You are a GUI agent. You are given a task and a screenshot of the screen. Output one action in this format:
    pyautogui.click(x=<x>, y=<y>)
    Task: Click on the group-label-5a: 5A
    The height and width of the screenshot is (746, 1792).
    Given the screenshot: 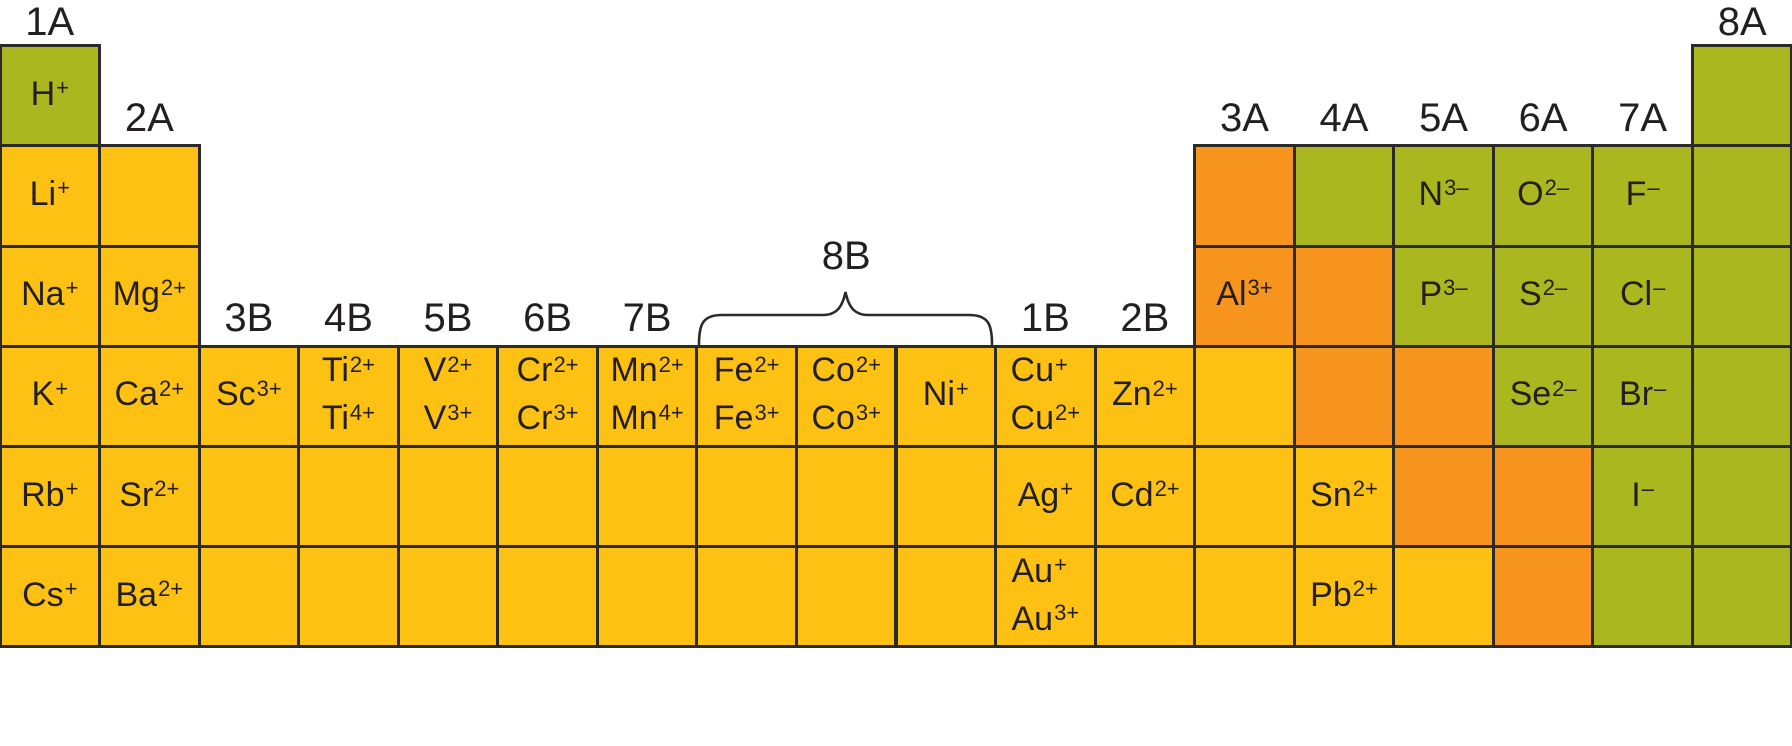 What is the action you would take?
    pyautogui.click(x=1443, y=118)
    